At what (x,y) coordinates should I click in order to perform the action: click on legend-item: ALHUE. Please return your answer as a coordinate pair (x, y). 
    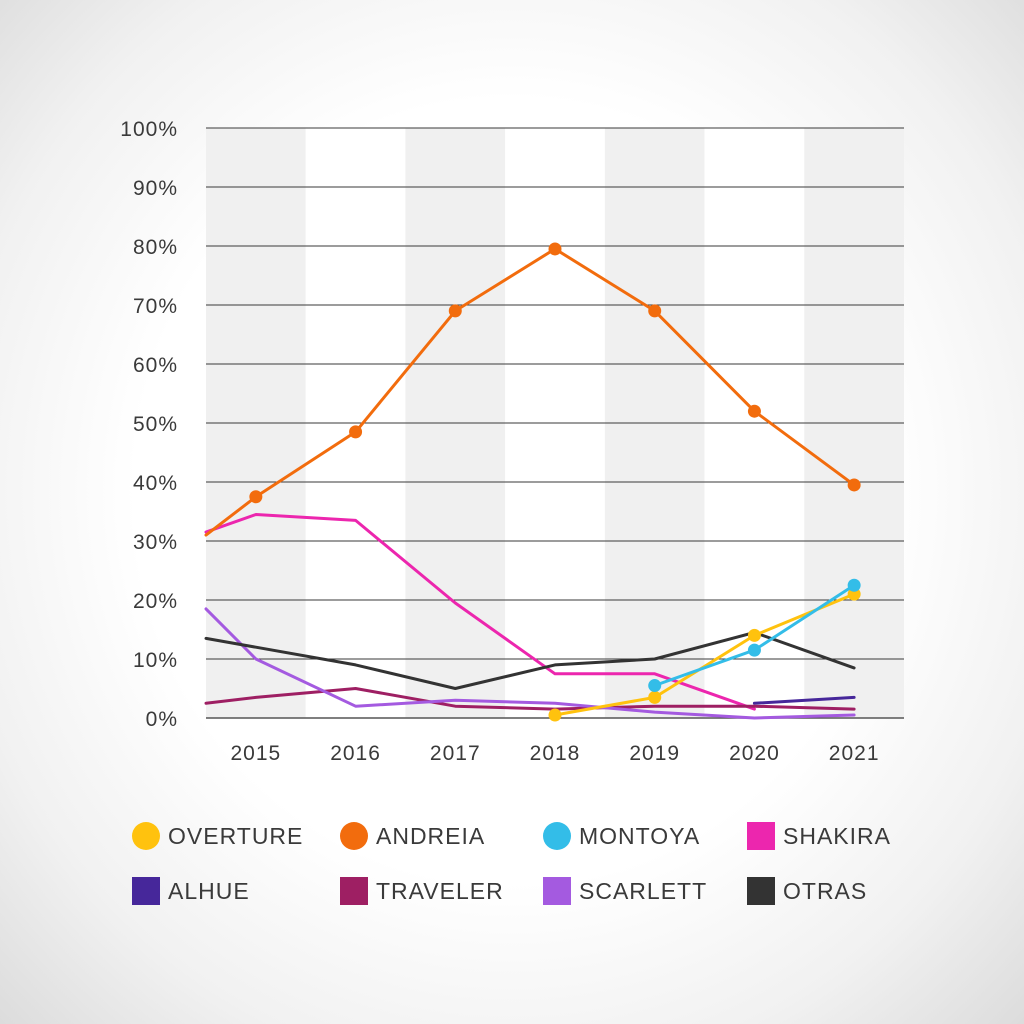
    Looking at the image, I should click on (191, 891).